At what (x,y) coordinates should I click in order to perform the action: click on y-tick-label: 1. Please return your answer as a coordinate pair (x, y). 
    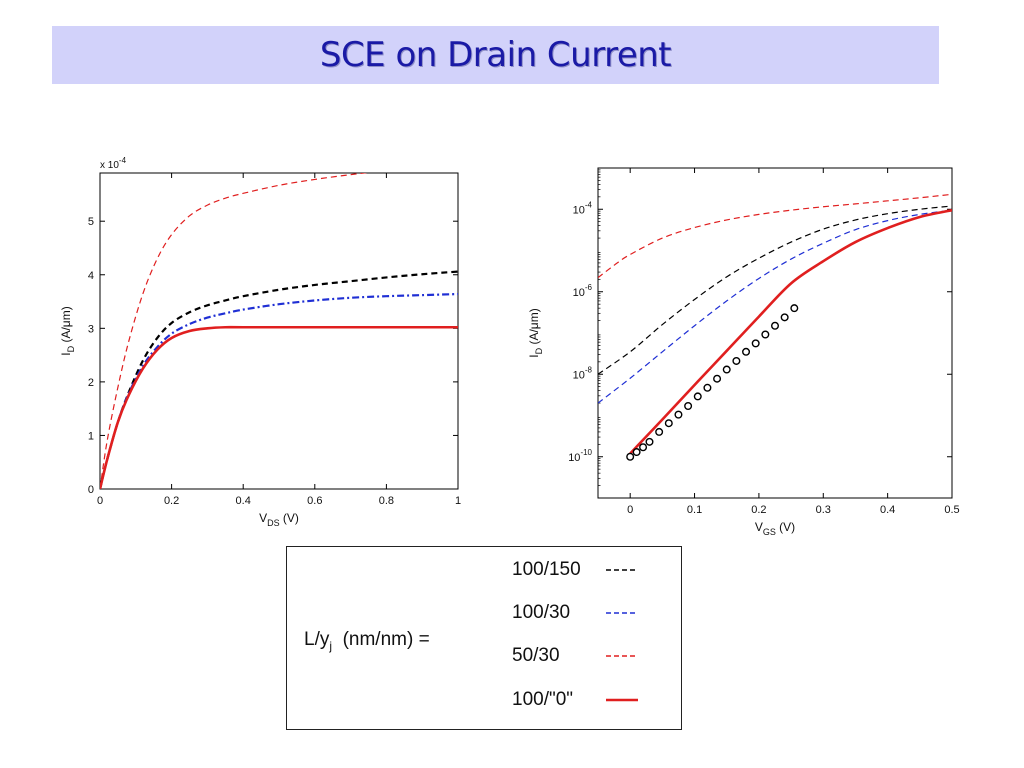
    Looking at the image, I should click on (91, 436).